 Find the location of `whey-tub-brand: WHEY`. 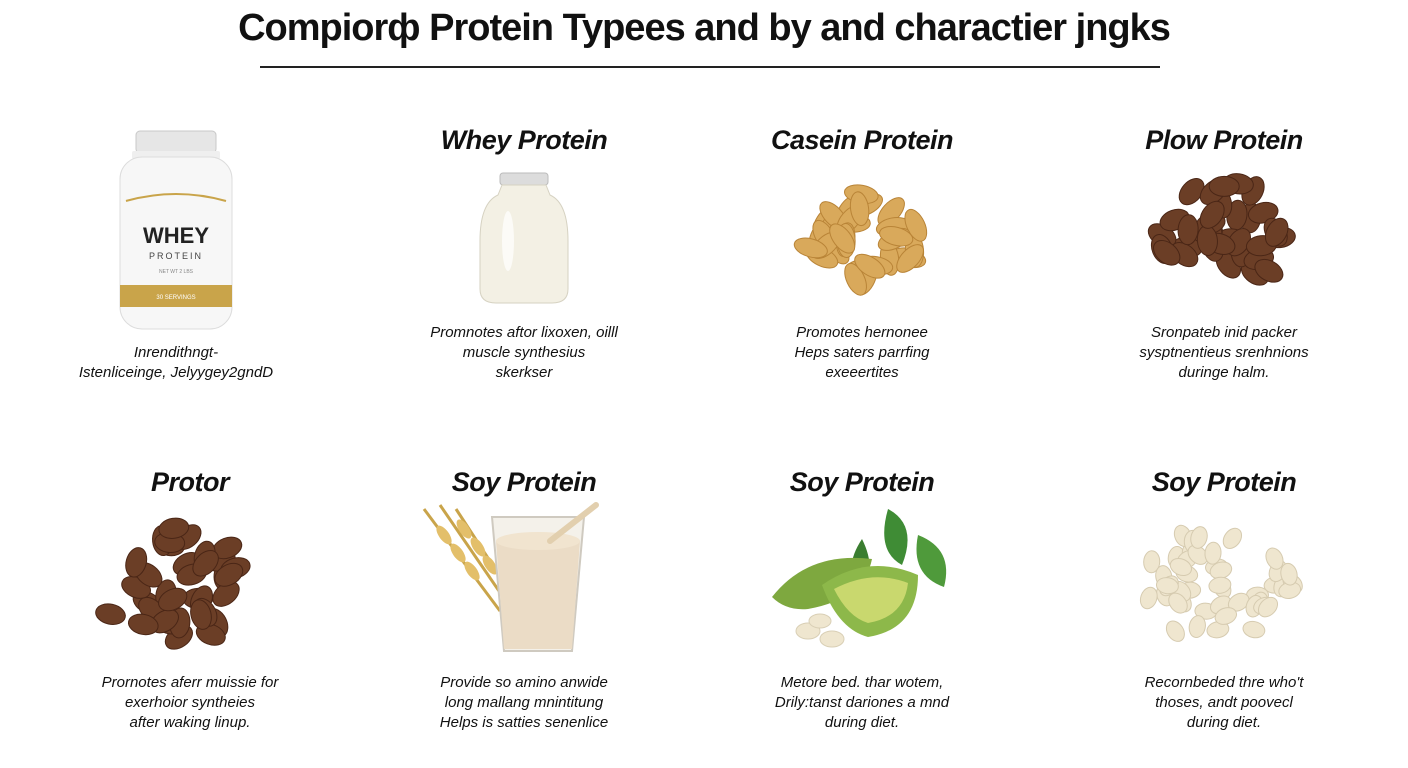

whey-tub-brand: WHEY is located at coordinates (176, 235).